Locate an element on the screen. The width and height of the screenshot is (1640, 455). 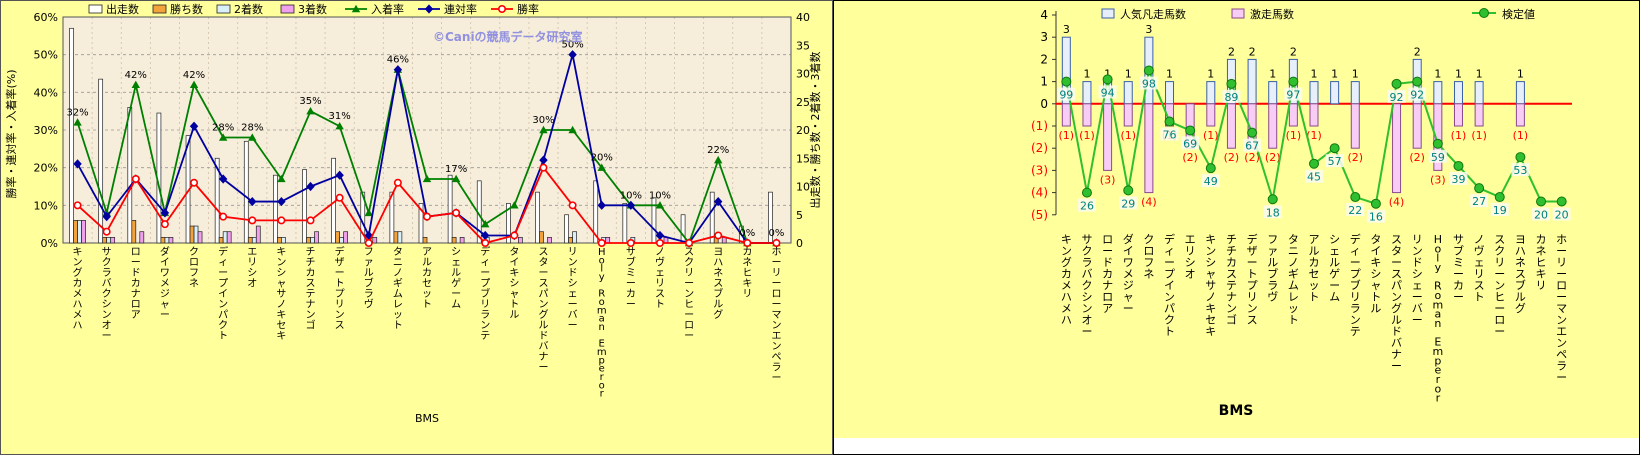
svg-text: 人気凡走馬数 is located at coordinates (1153, 14).